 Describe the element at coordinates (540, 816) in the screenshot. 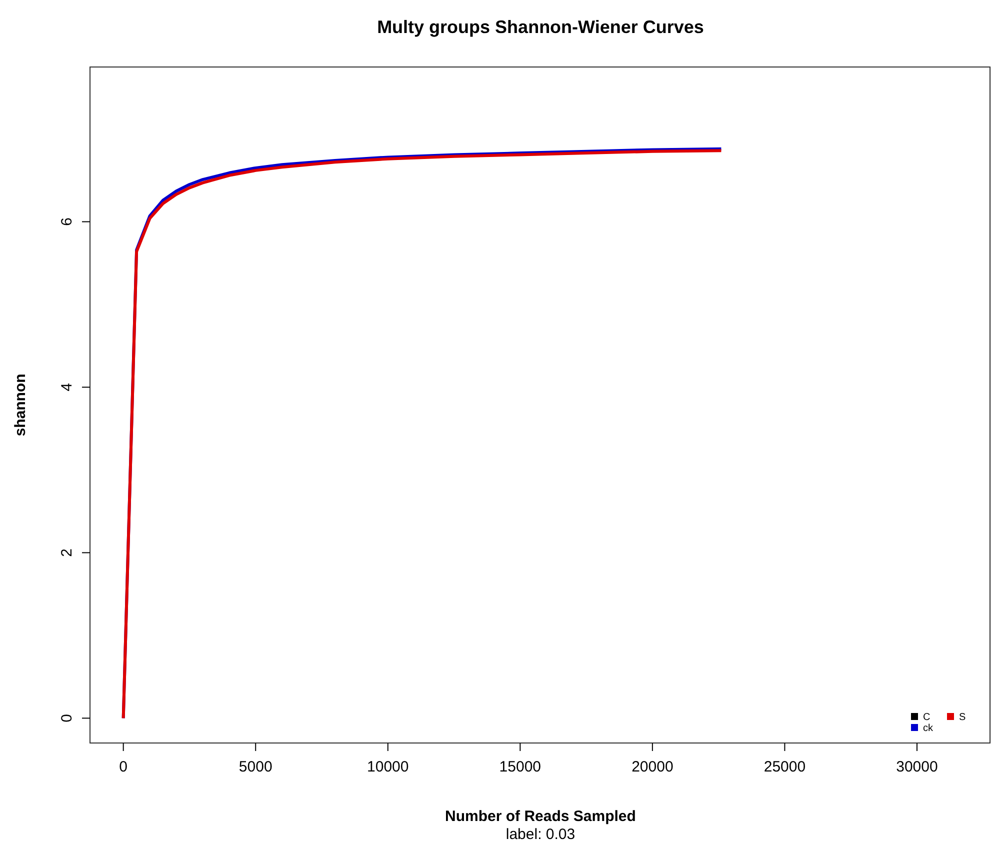

I see `x-axis-title: Number of Reads Sampled` at that location.